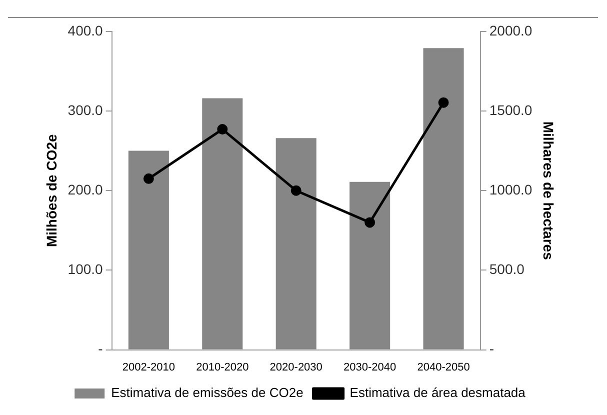  Describe the element at coordinates (510, 189) in the screenshot. I see `y2-tick-label: 1000.0` at that location.